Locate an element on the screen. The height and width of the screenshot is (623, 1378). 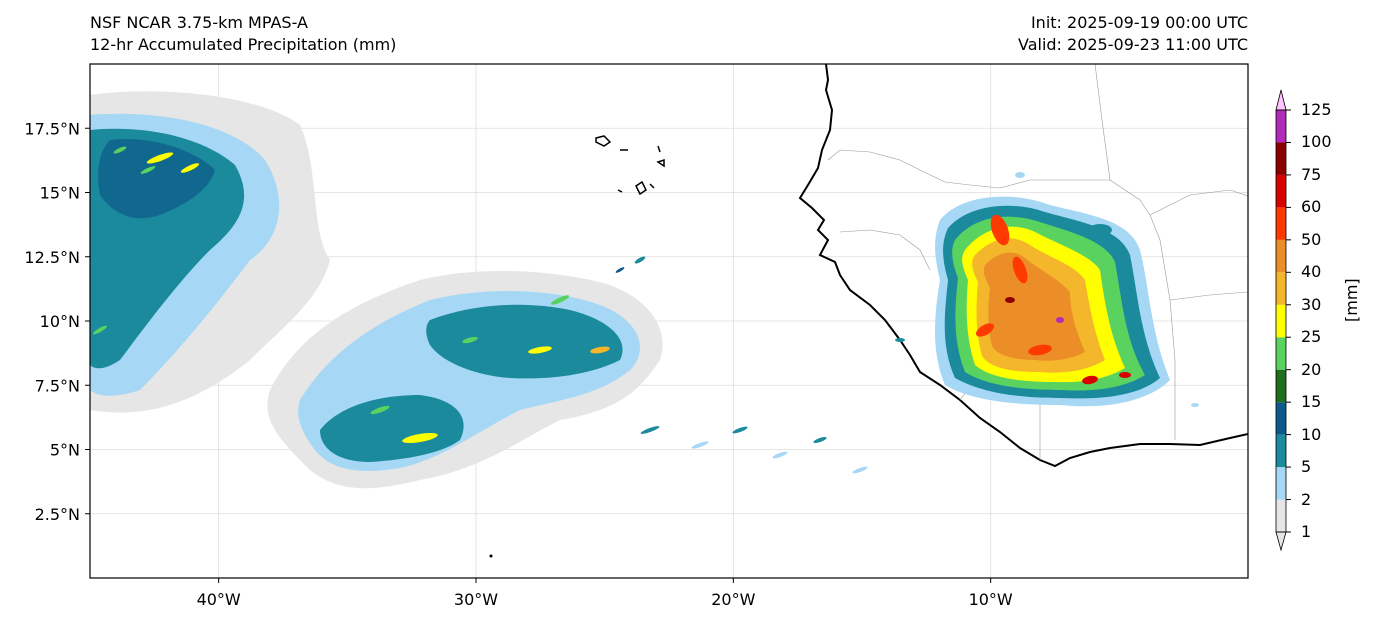
init-time: Init: 2025-09-19 00:00 UTC is located at coordinates (1139, 22).